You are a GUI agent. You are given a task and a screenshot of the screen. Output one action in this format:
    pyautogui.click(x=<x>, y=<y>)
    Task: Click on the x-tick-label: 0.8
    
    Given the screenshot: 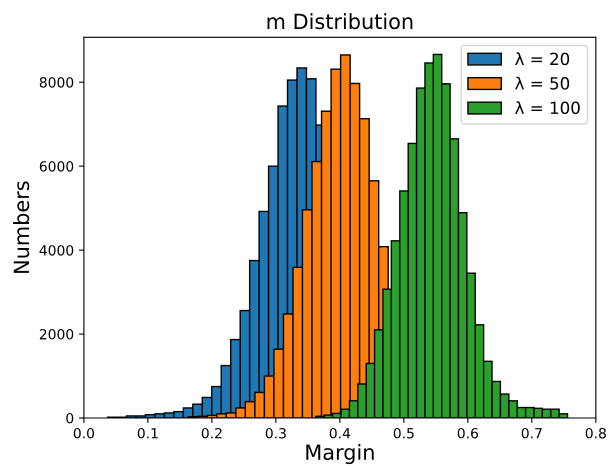 What is the action you would take?
    pyautogui.click(x=596, y=433)
    